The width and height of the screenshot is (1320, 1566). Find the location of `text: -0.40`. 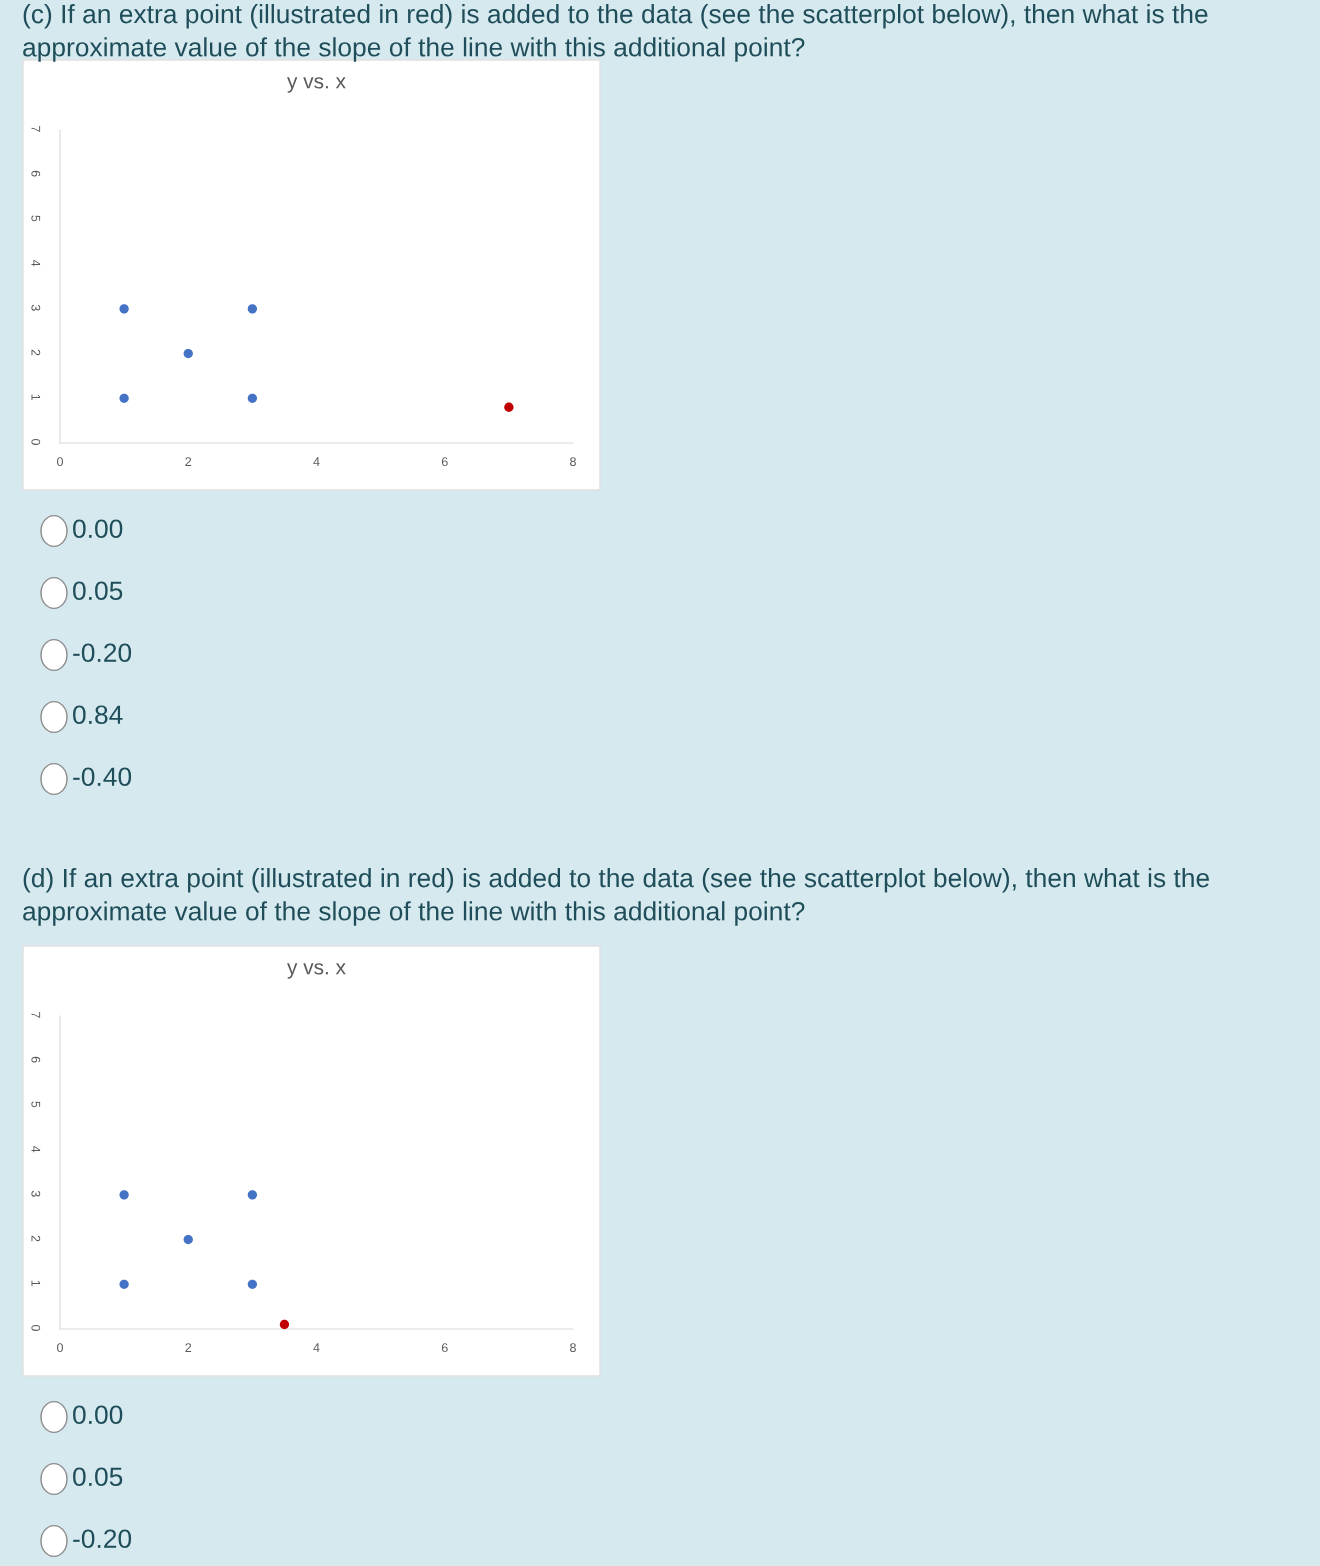

text: -0.40 is located at coordinates (102, 777).